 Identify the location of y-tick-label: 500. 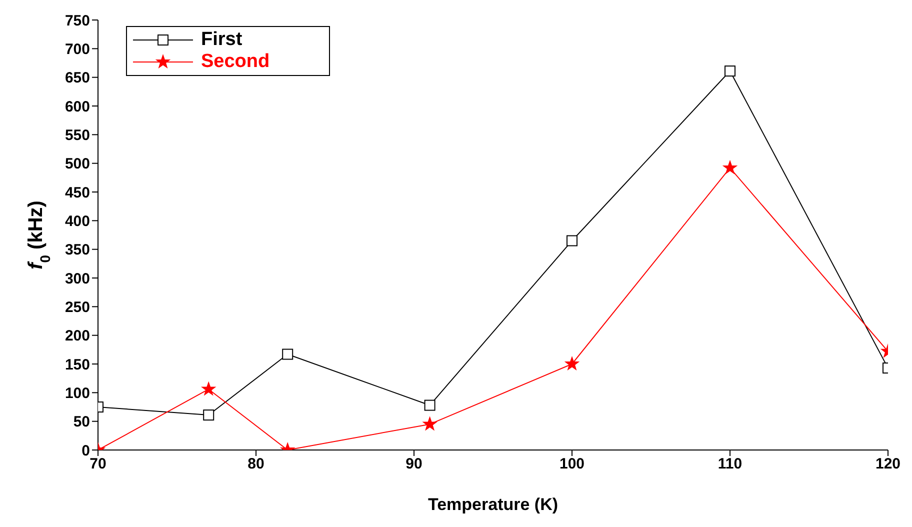
(77, 164).